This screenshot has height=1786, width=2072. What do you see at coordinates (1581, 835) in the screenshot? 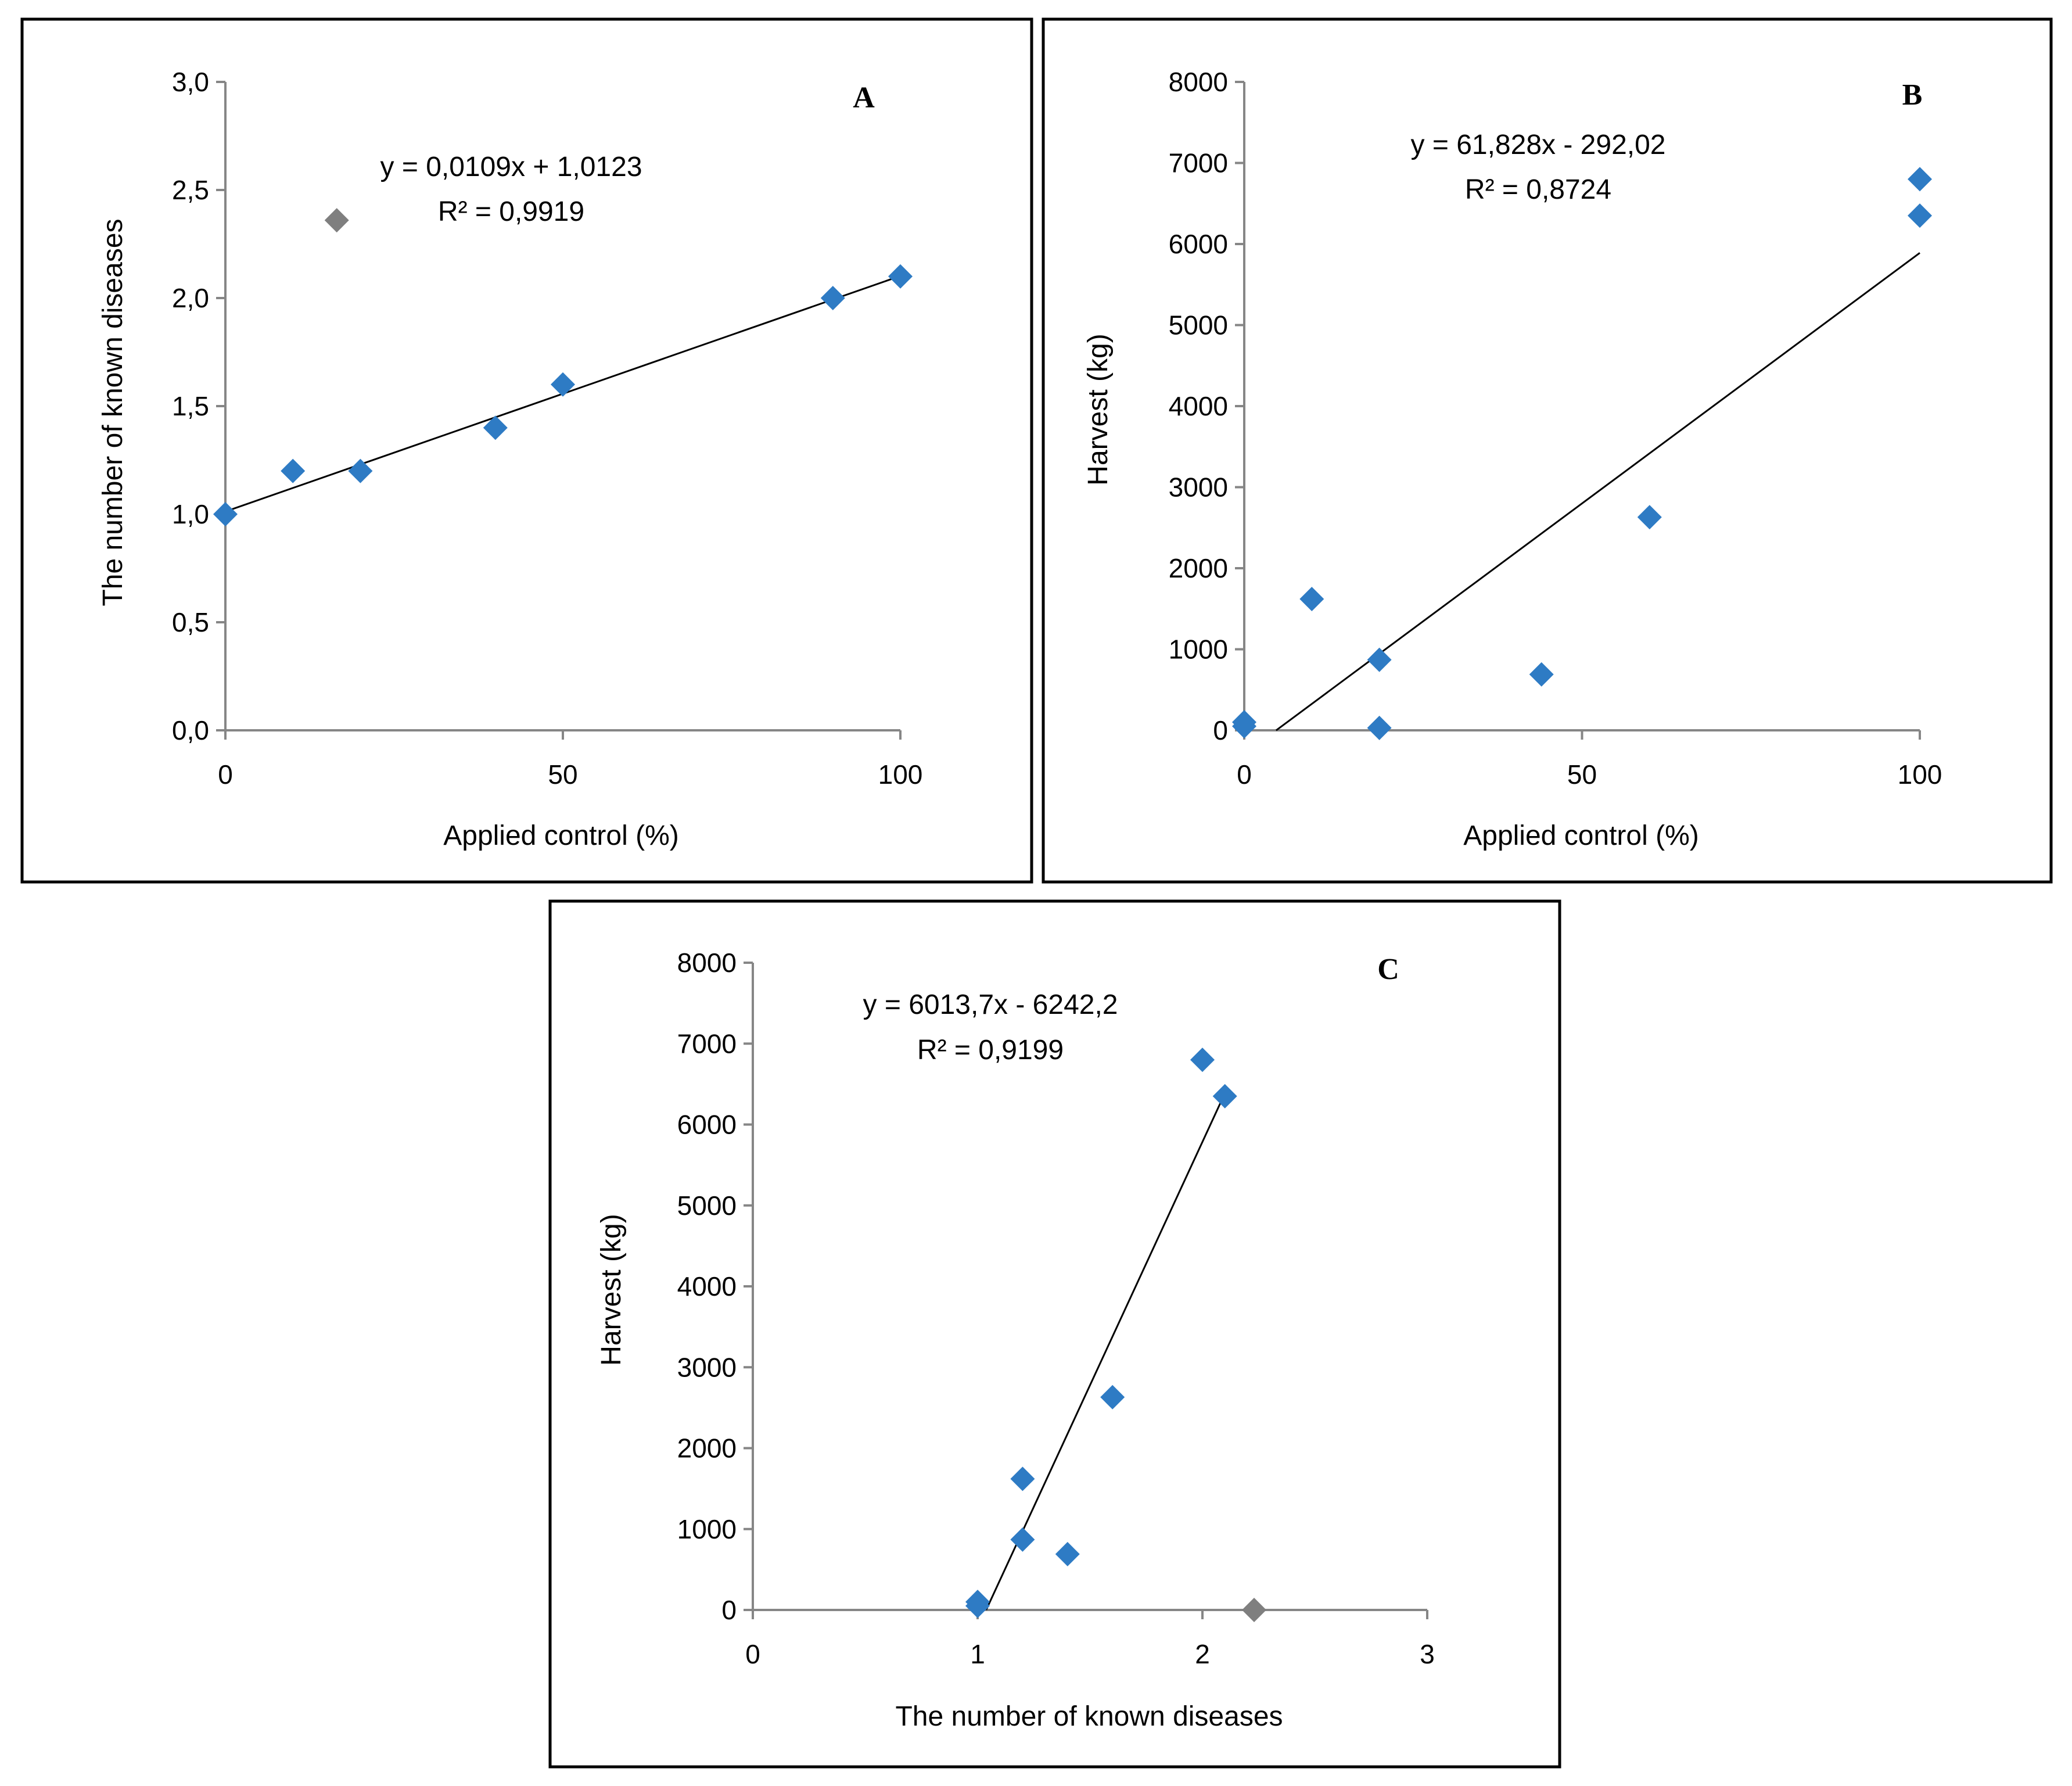
I see `panel-b-x-axis-title: Applied control (%)` at bounding box center [1581, 835].